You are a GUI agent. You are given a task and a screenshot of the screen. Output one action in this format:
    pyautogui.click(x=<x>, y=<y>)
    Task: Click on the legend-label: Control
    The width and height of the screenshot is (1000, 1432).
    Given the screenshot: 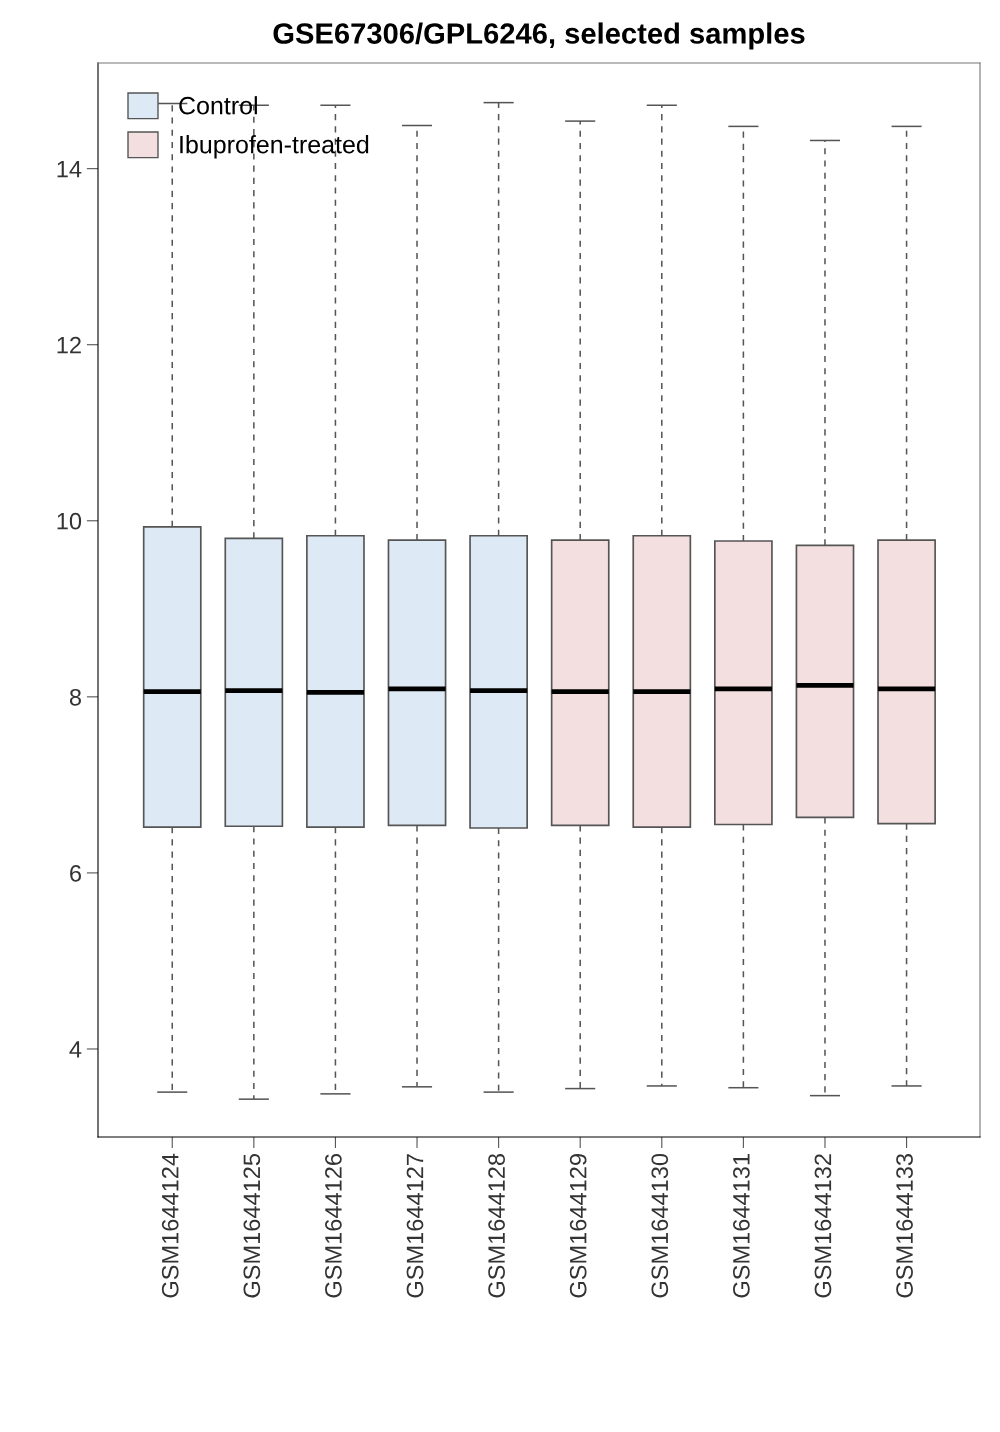 What is the action you would take?
    pyautogui.click(x=218, y=105)
    